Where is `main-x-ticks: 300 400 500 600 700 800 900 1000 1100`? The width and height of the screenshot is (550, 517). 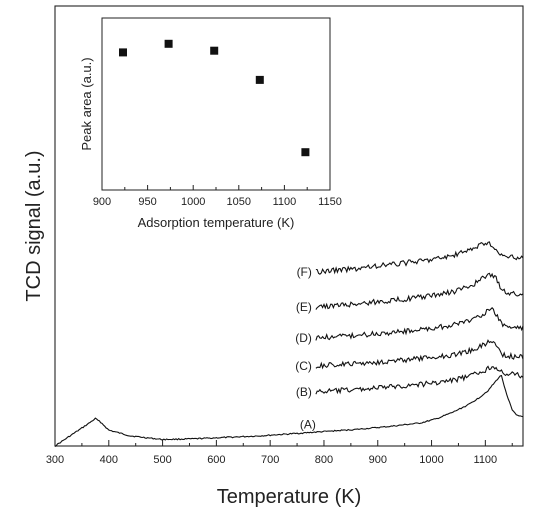
main-x-ticks: 300 400 500 600 700 800 900 1000 1100 is located at coordinates (279, 453).